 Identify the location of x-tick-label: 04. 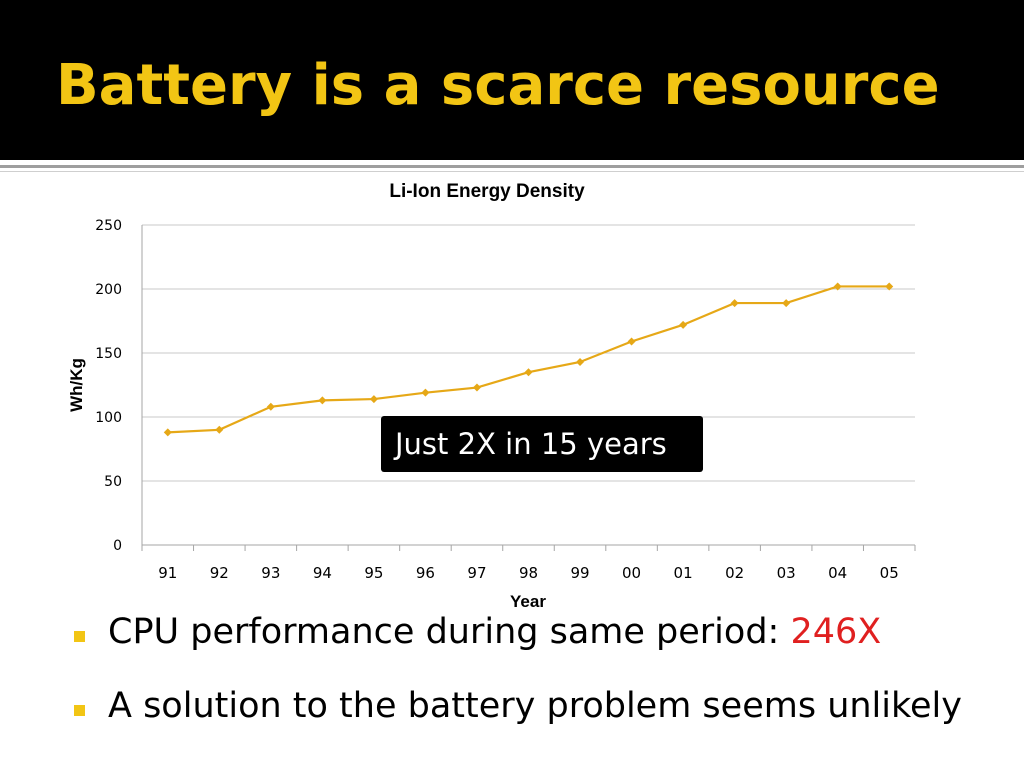
(837, 573).